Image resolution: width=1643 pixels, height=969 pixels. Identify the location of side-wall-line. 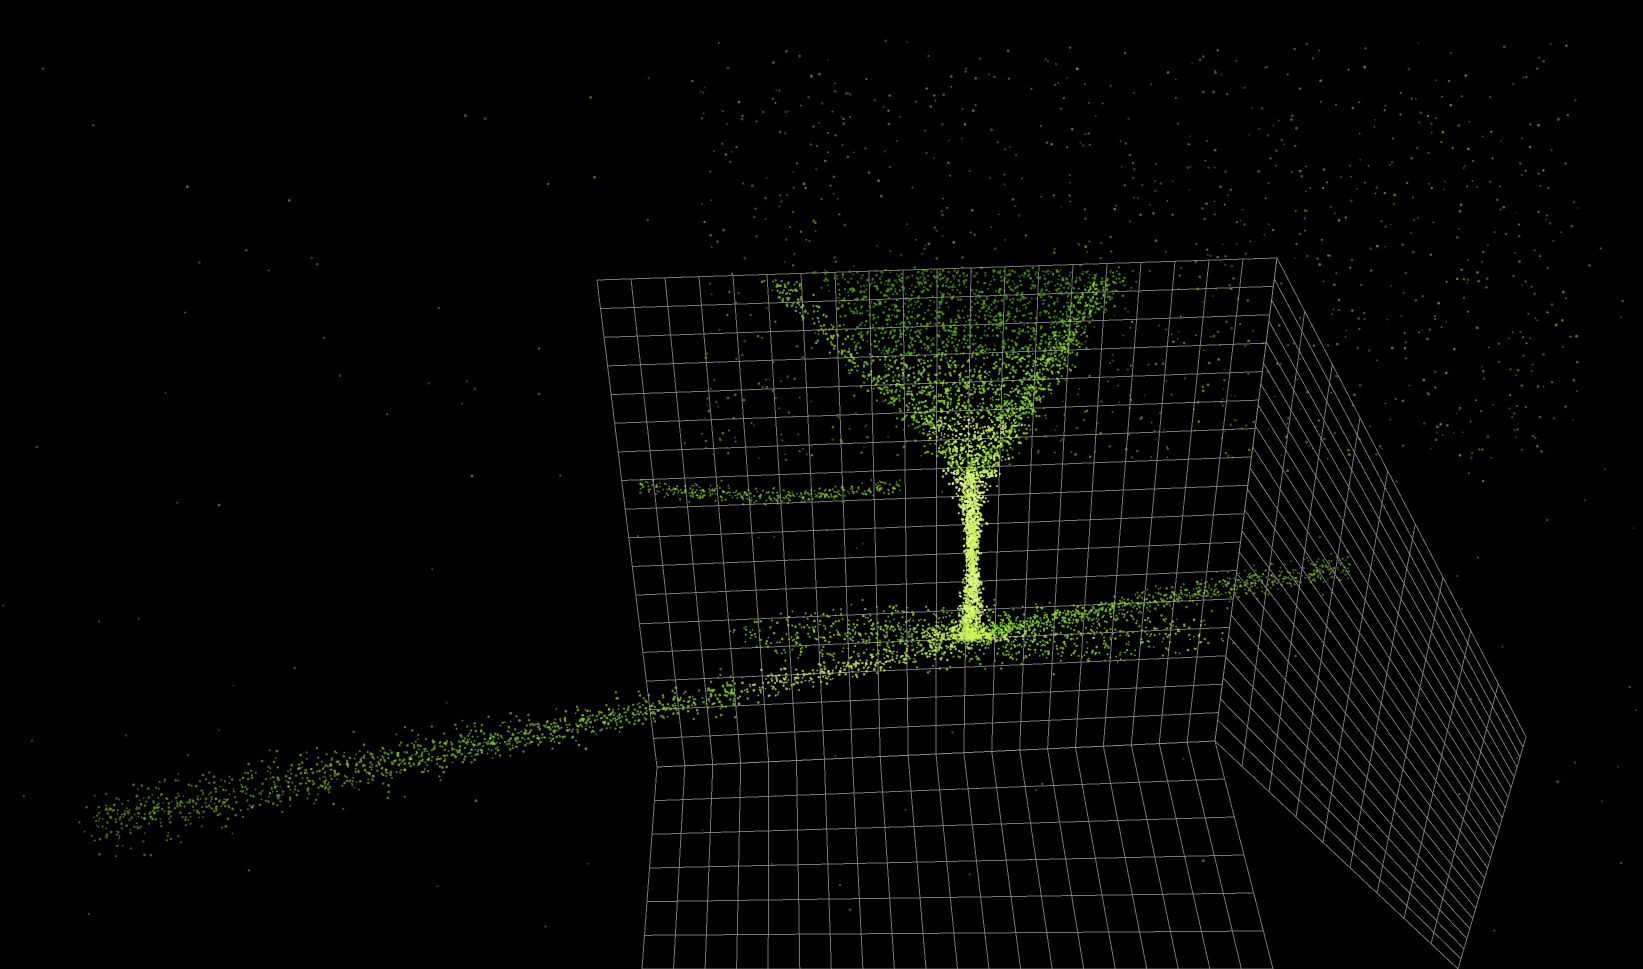
(1353, 761).